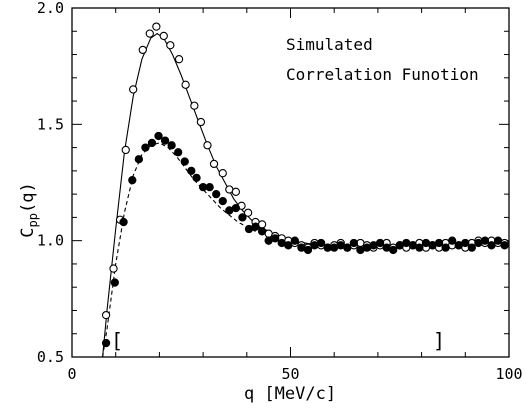 This screenshot has height=409, width=526. I want to click on x-tick-label: 100, so click(508, 374).